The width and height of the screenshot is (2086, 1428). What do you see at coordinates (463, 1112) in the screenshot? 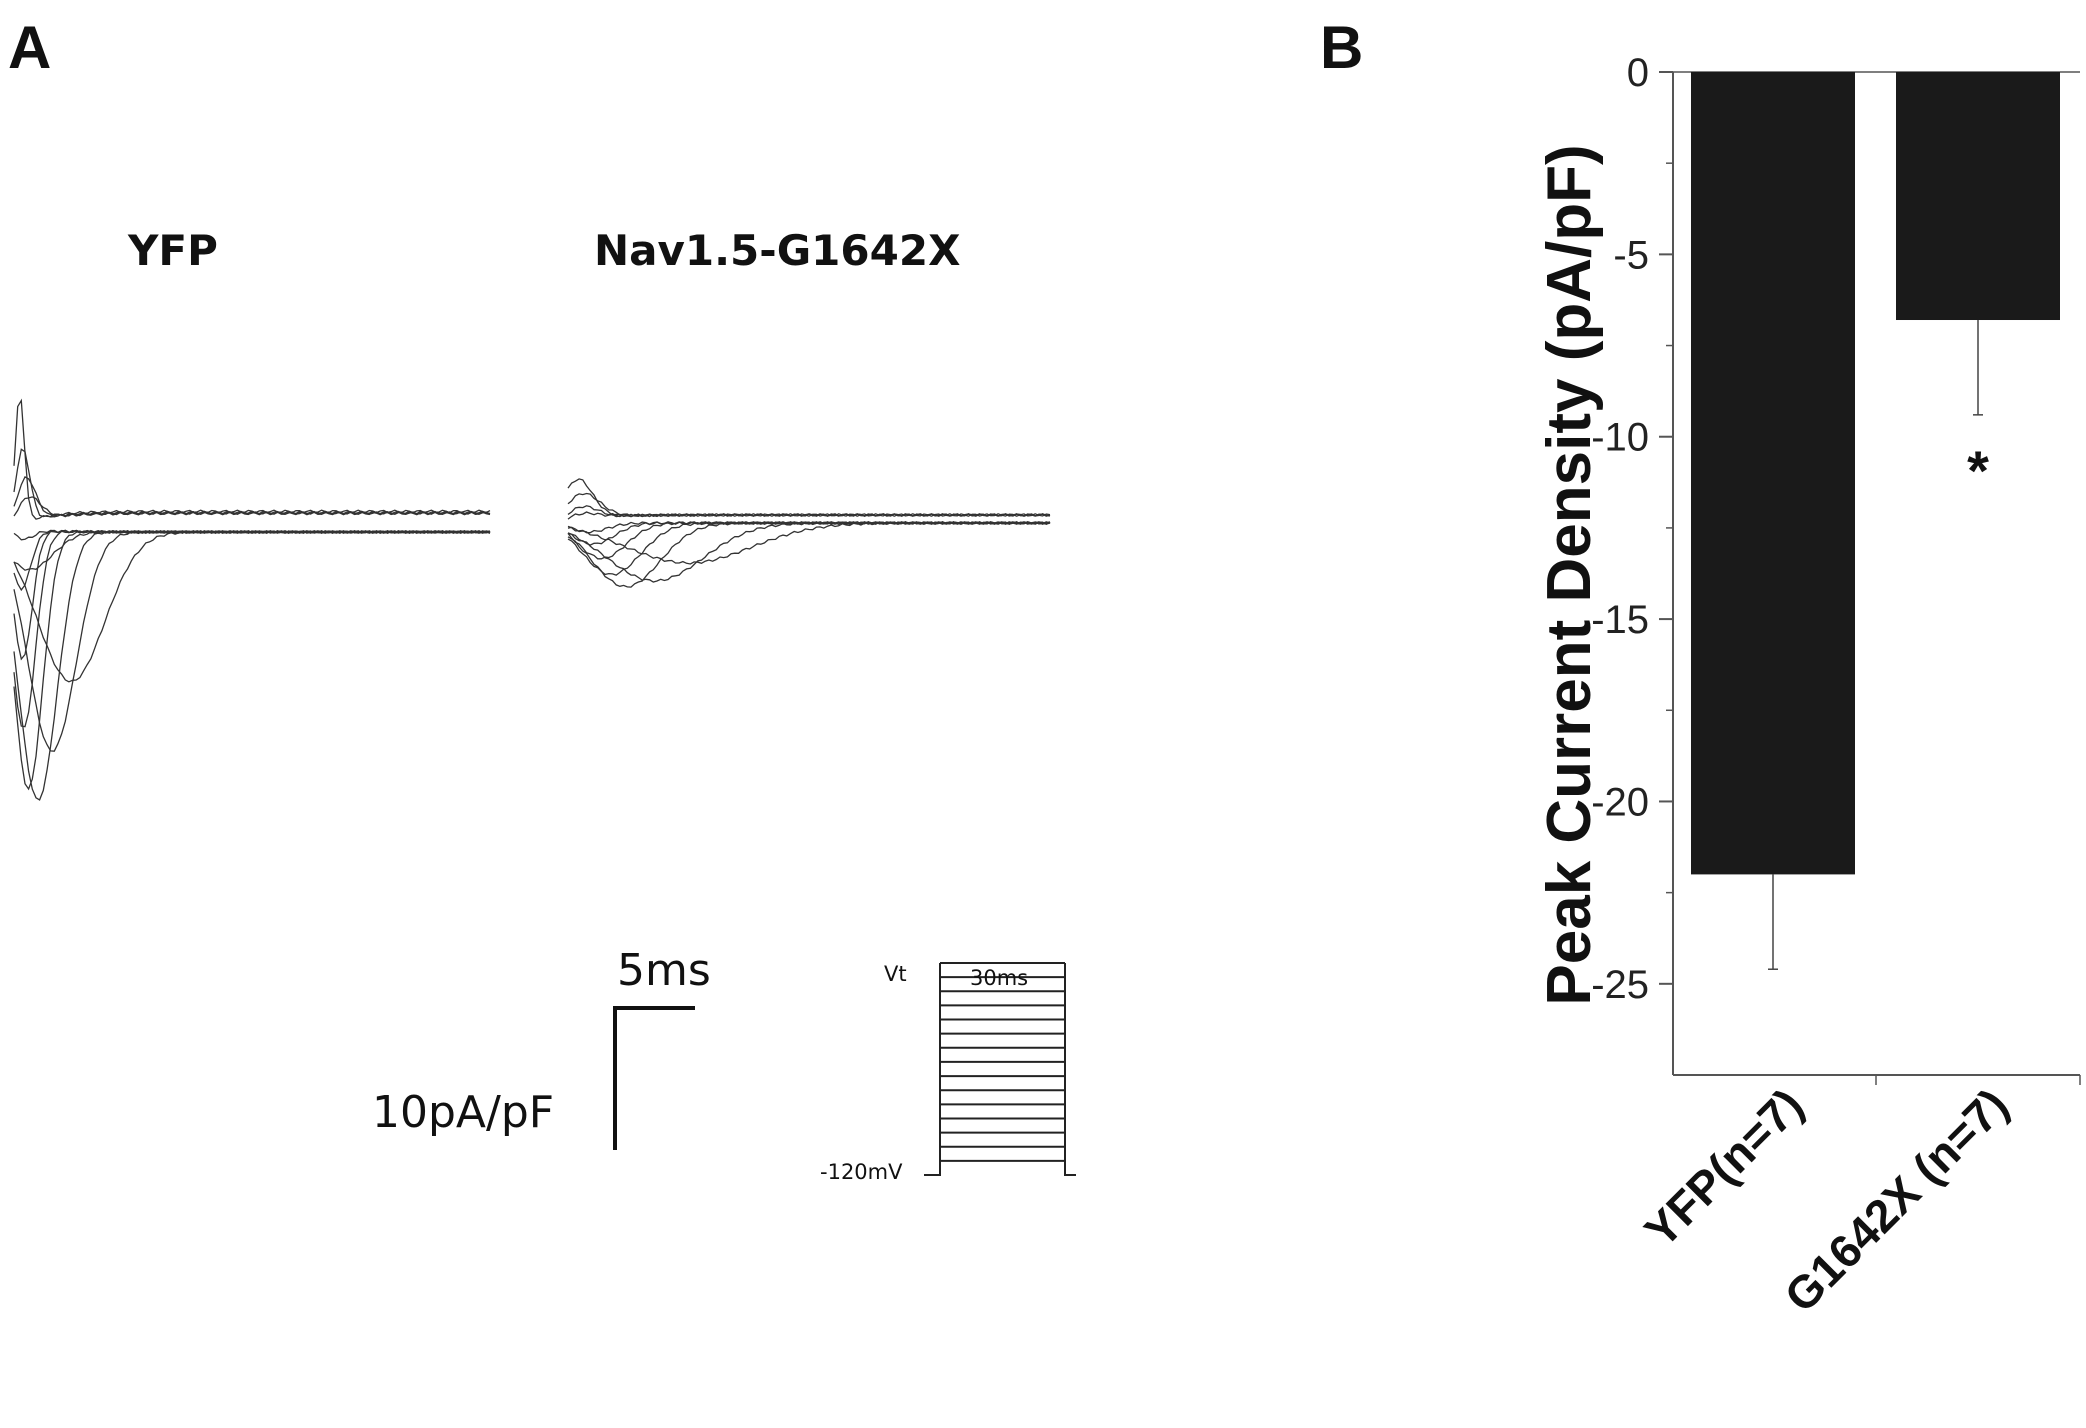
I see `scale-bar-current-label: 10pA/pF` at bounding box center [463, 1112].